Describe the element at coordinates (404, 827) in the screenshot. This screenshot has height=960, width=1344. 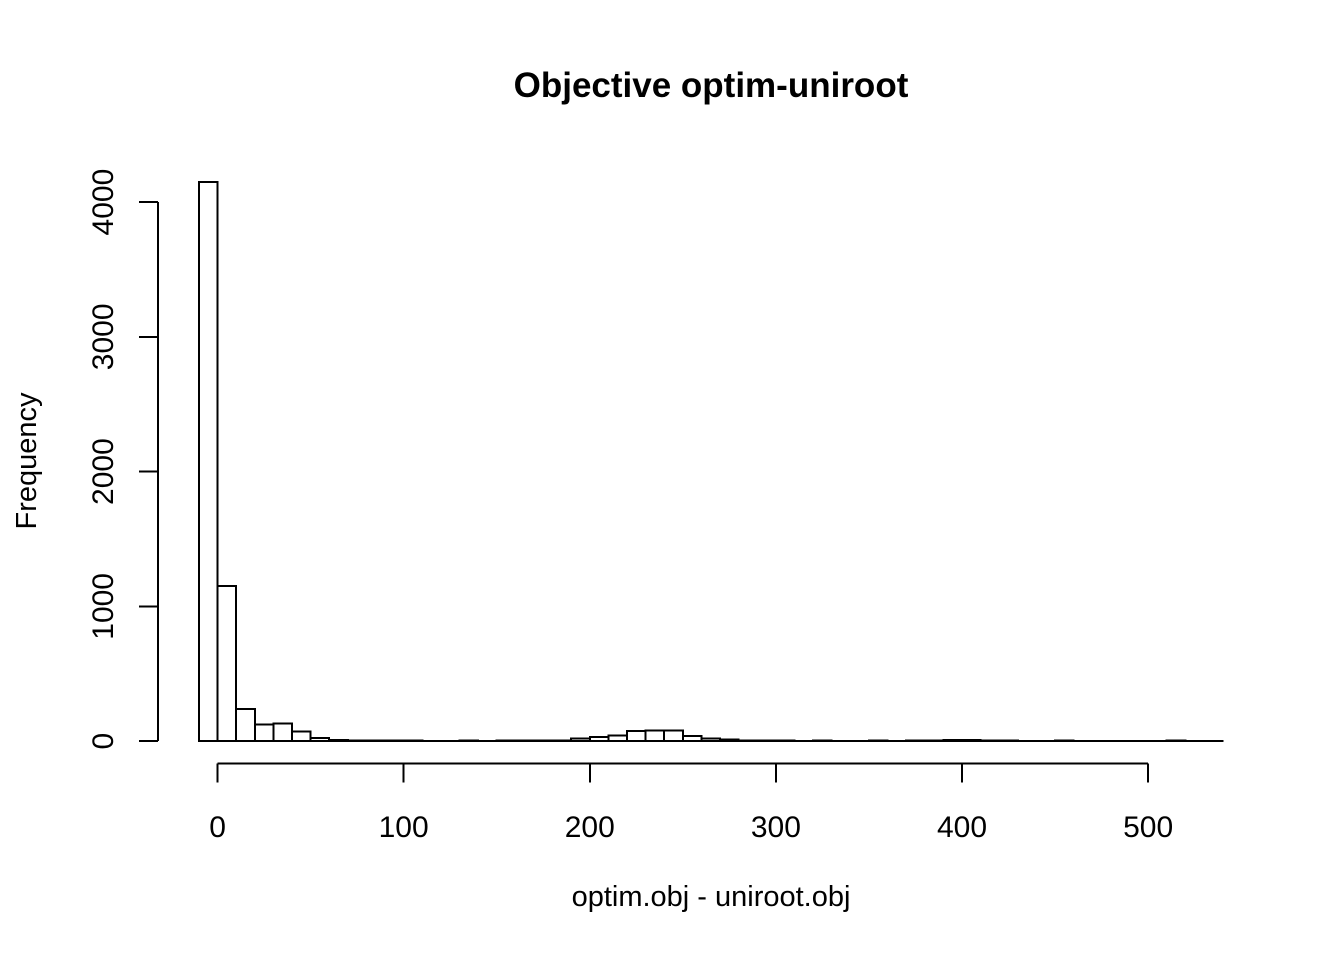
I see `x-tick-label: 100` at that location.